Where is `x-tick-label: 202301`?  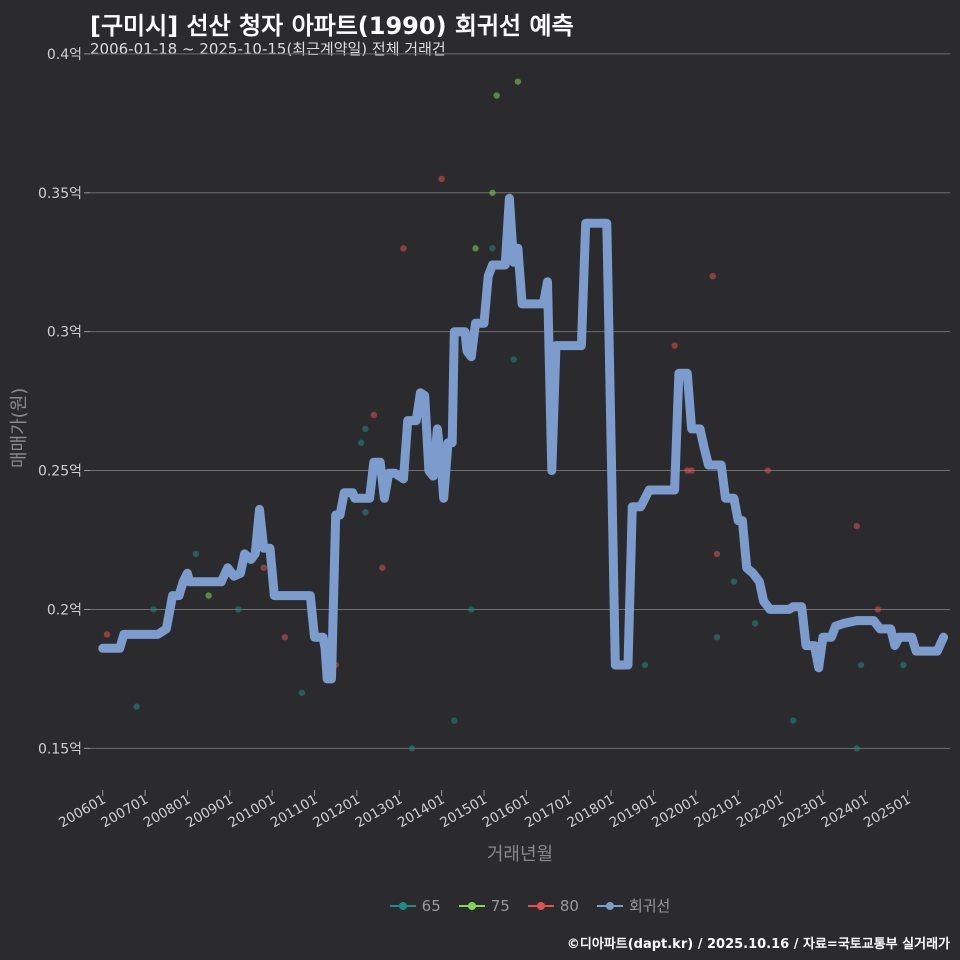
x-tick-label: 202301 is located at coordinates (802, 812).